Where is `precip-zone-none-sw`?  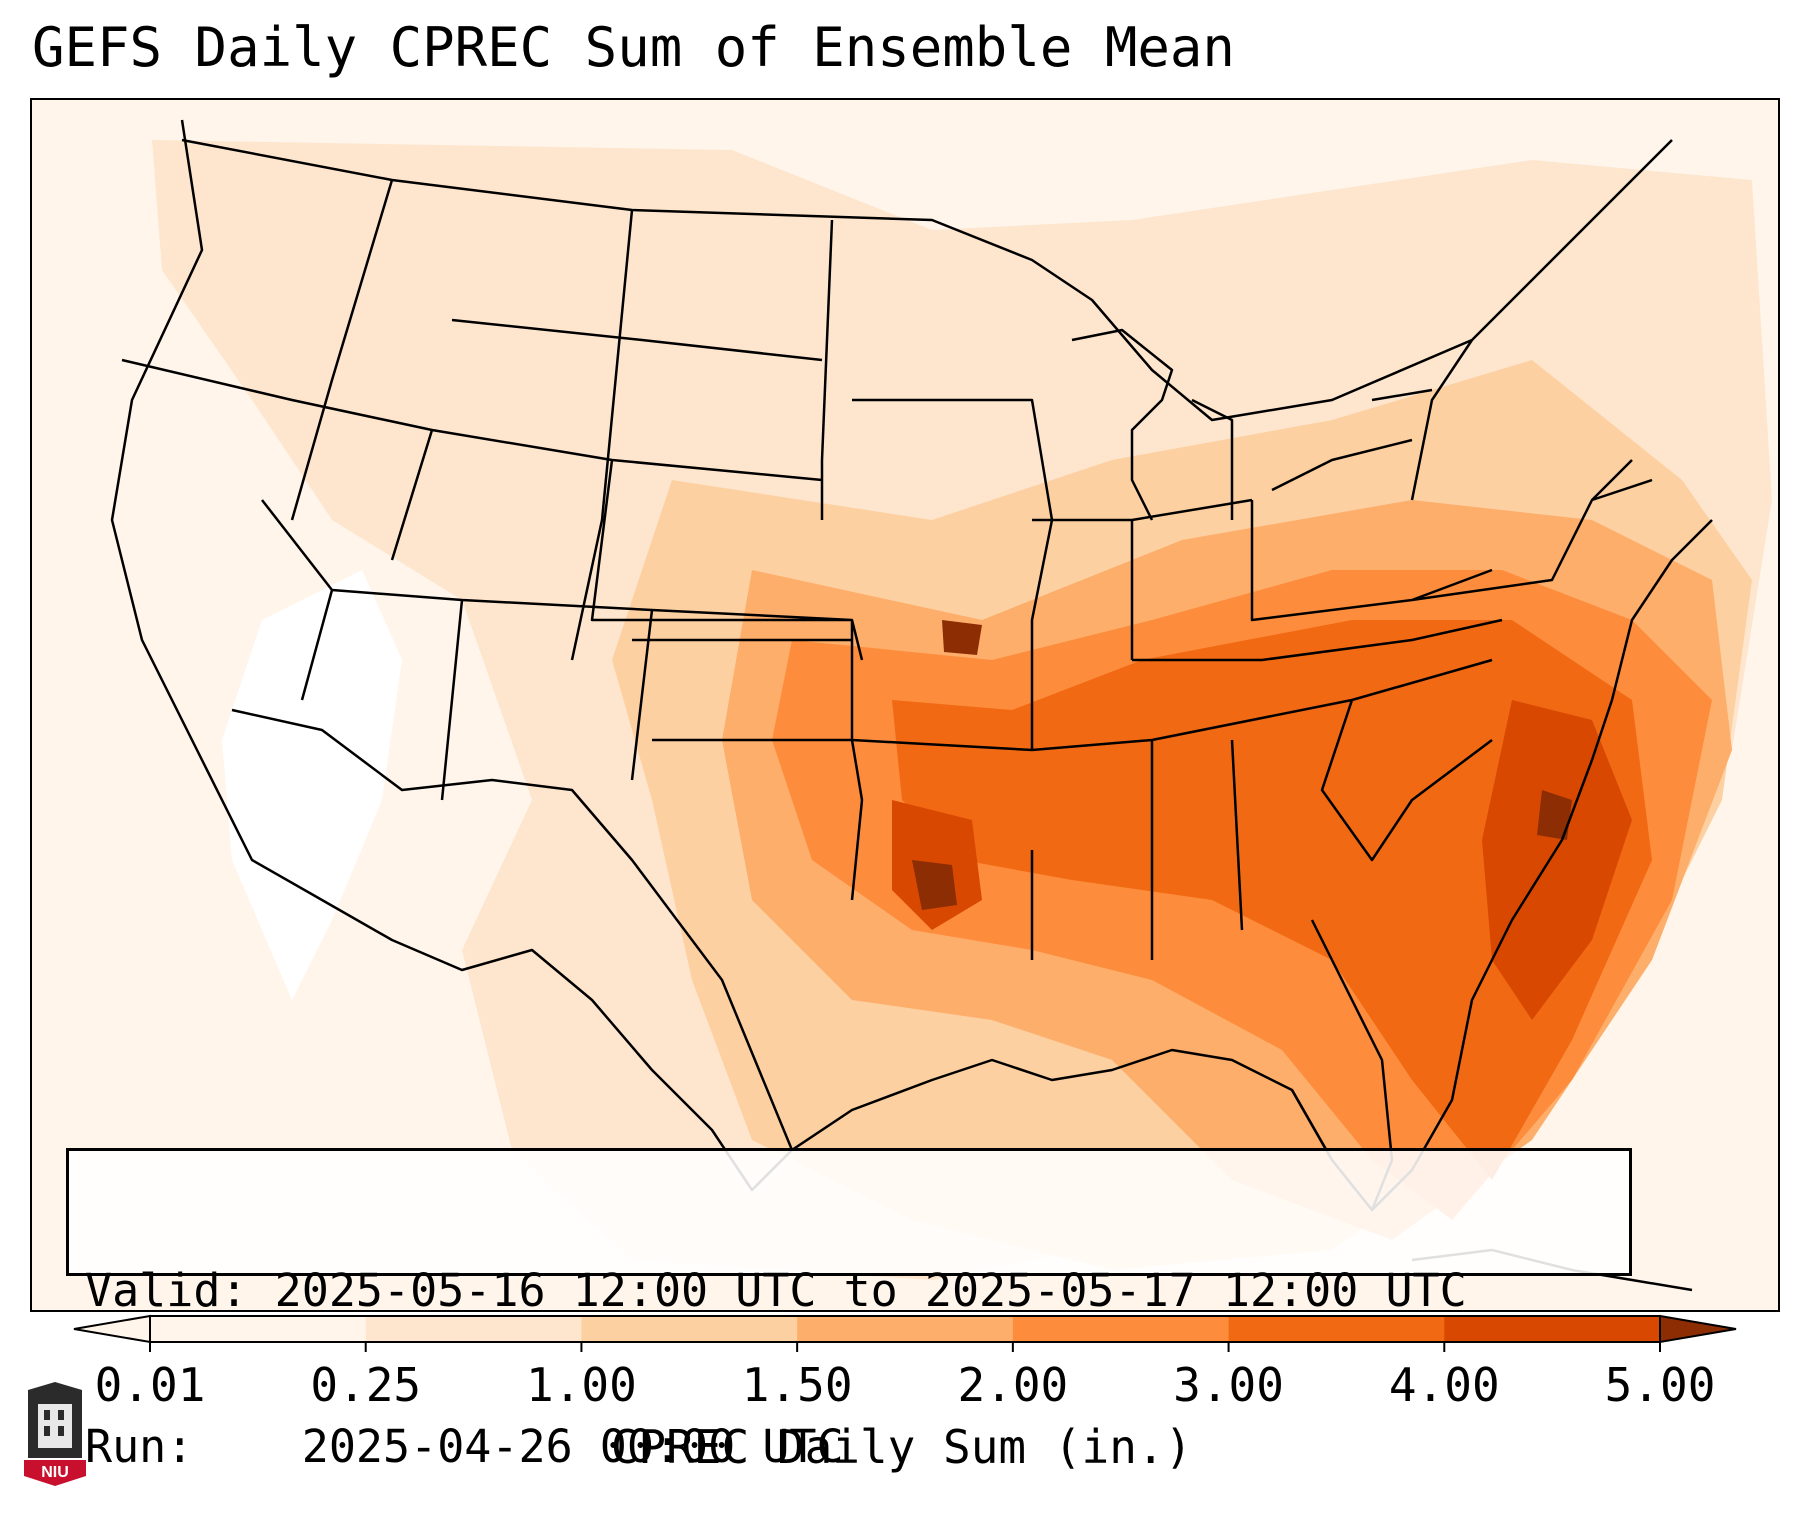 precip-zone-none-sw is located at coordinates (312, 785).